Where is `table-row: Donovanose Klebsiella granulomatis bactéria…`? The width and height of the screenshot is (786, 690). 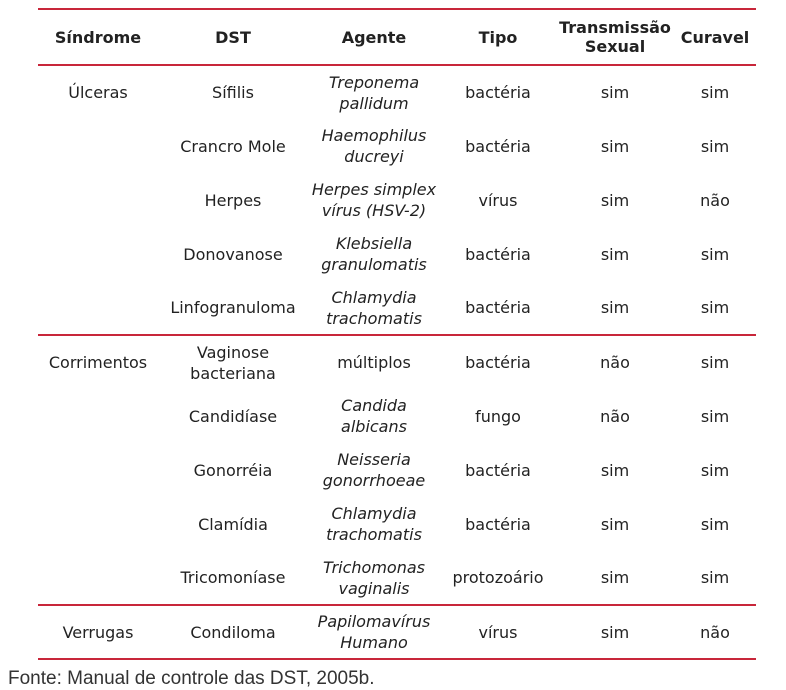 table-row: Donovanose Klebsiella granulomatis bactéria… is located at coordinates (397, 254).